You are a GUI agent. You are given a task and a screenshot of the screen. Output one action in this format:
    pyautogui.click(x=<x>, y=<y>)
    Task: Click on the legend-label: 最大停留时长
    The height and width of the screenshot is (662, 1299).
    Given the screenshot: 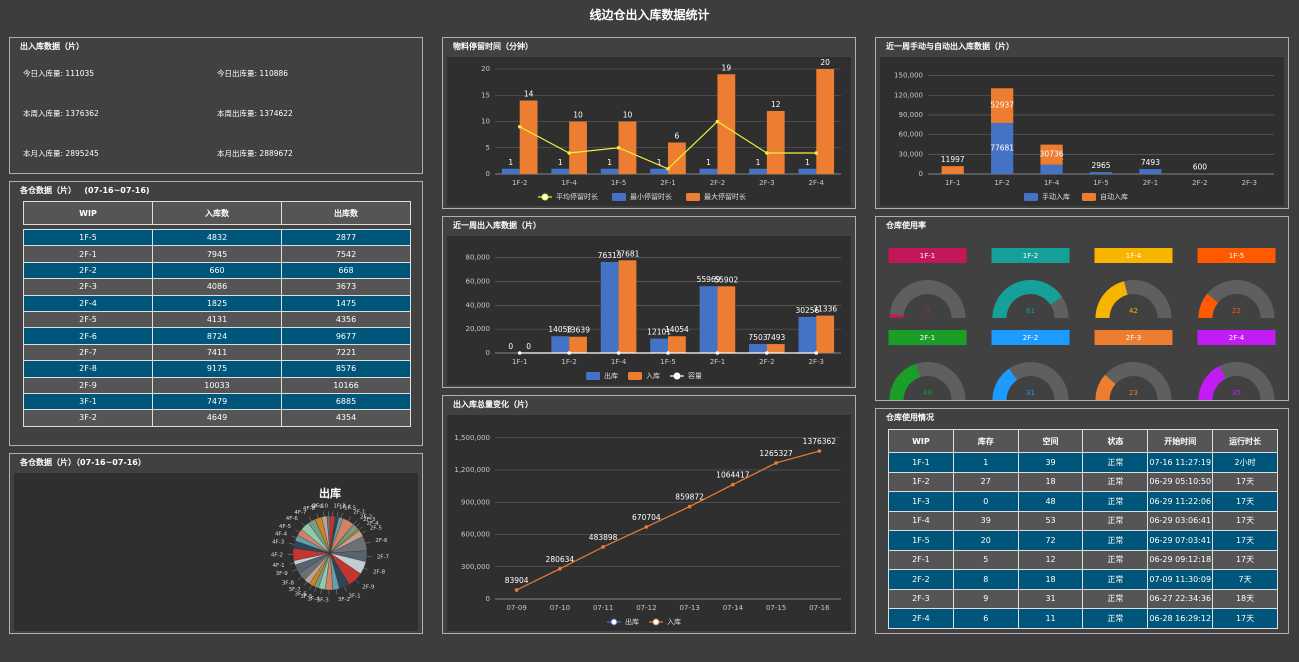 What is the action you would take?
    pyautogui.click(x=725, y=196)
    